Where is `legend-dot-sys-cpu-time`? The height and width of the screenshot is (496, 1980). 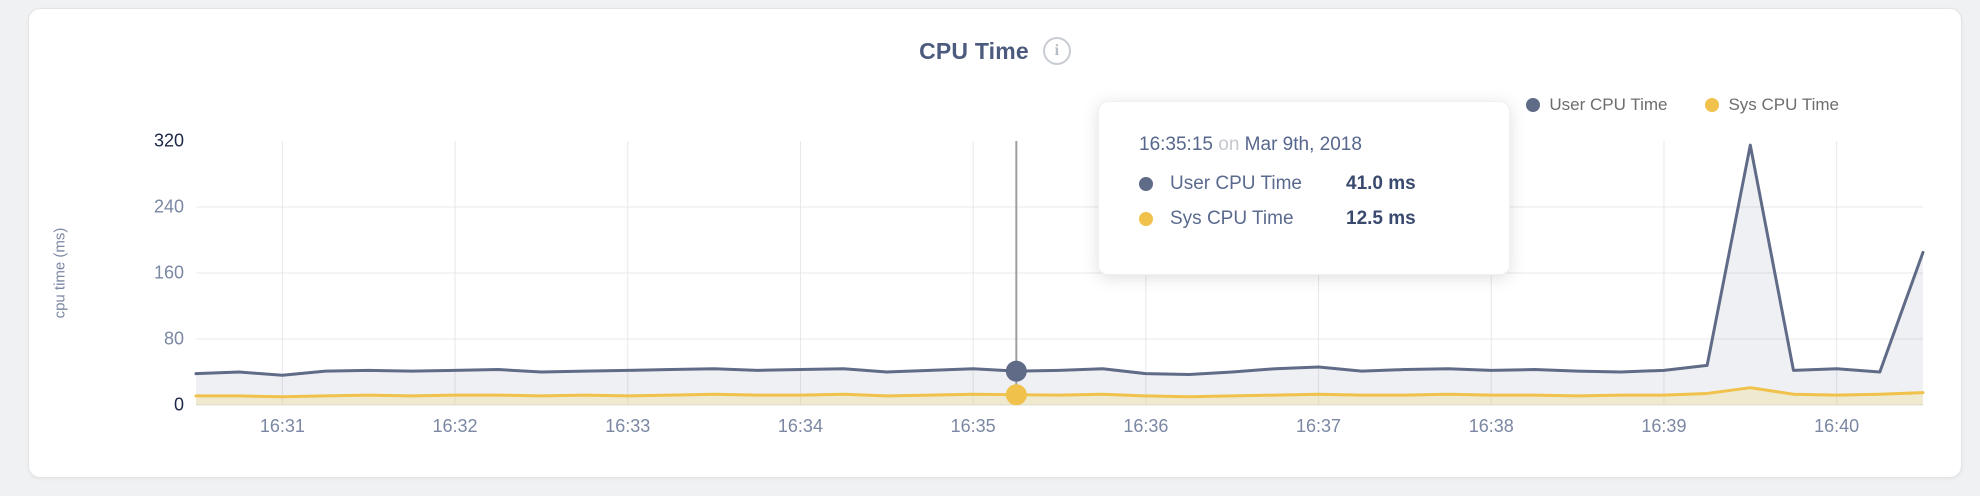 legend-dot-sys-cpu-time is located at coordinates (1712, 105).